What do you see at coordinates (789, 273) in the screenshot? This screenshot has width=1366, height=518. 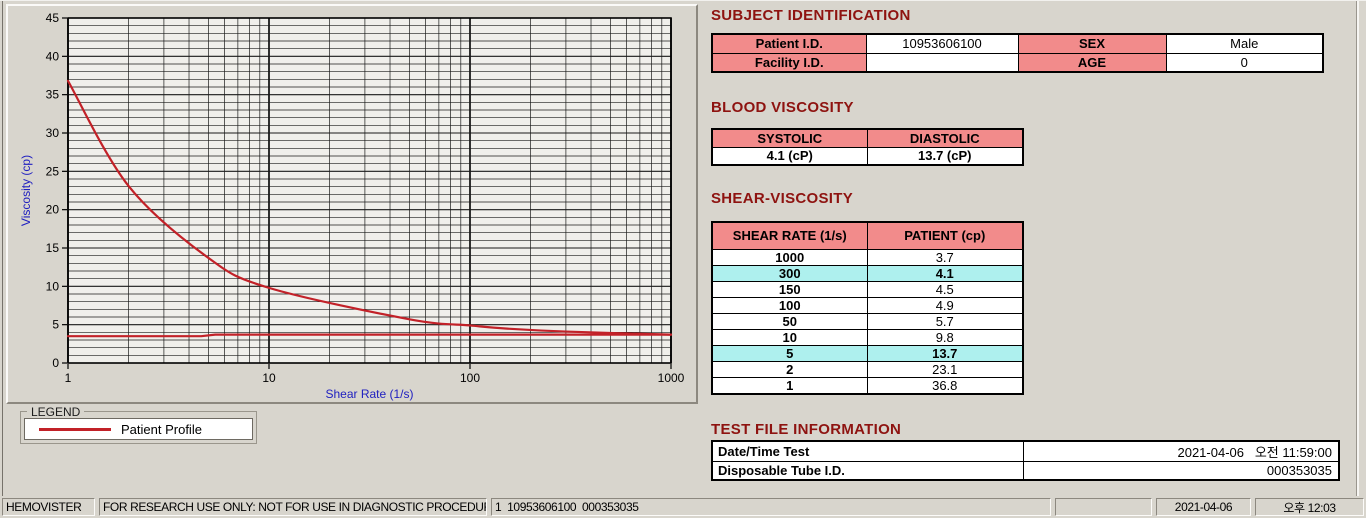 I see `shear-rate-cell: 300` at bounding box center [789, 273].